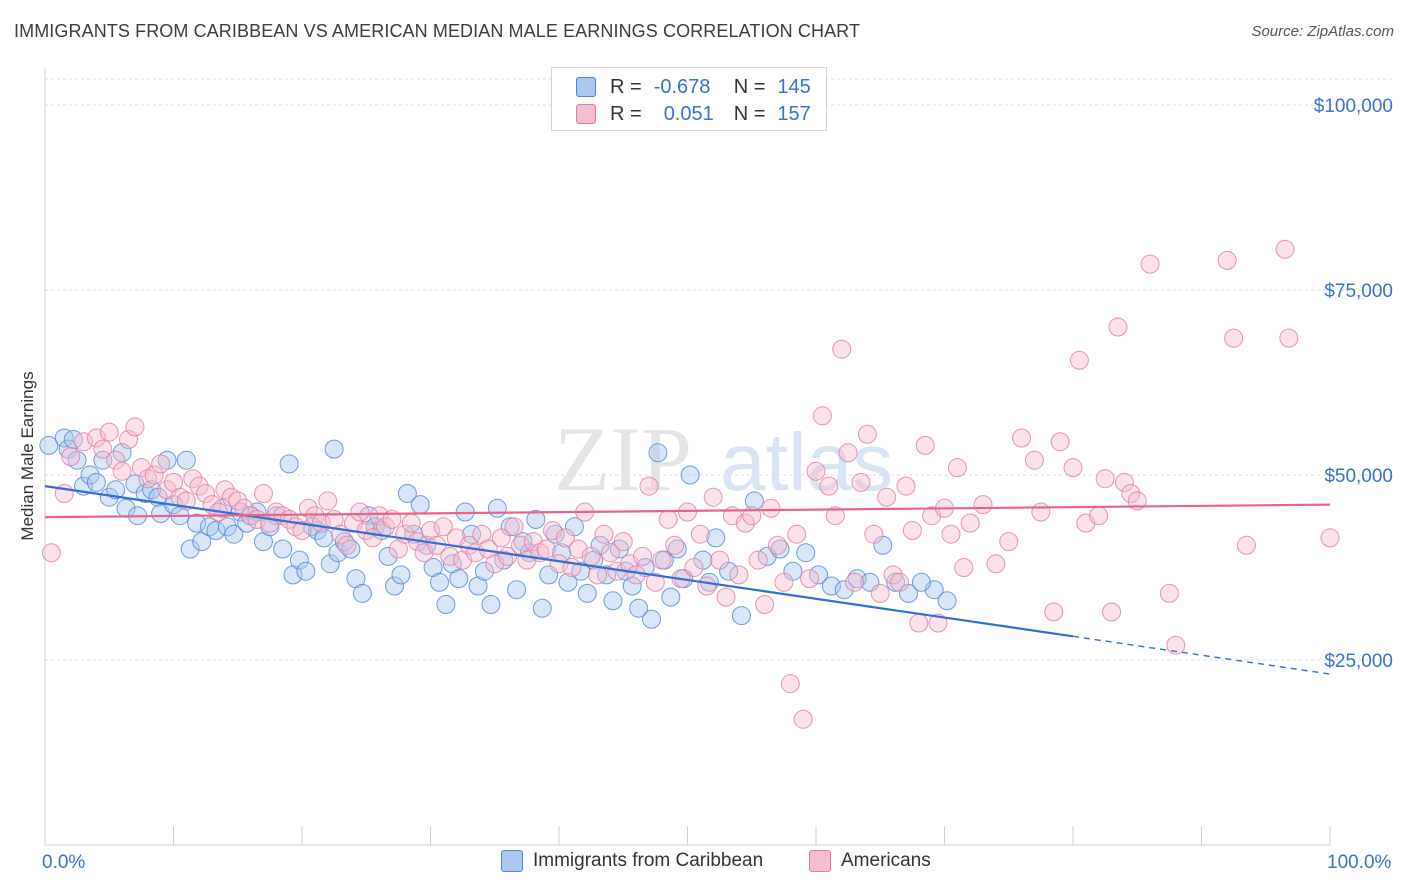  Describe the element at coordinates (1358, 661) in the screenshot. I see `y-tick-label: $25,000` at that location.